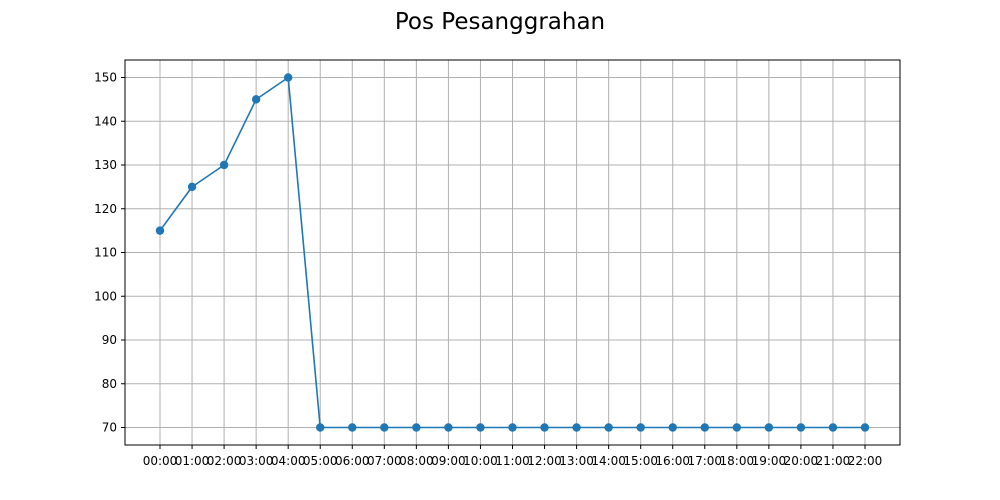  Describe the element at coordinates (105, 121) in the screenshot. I see `y-tick-label: 140` at that location.